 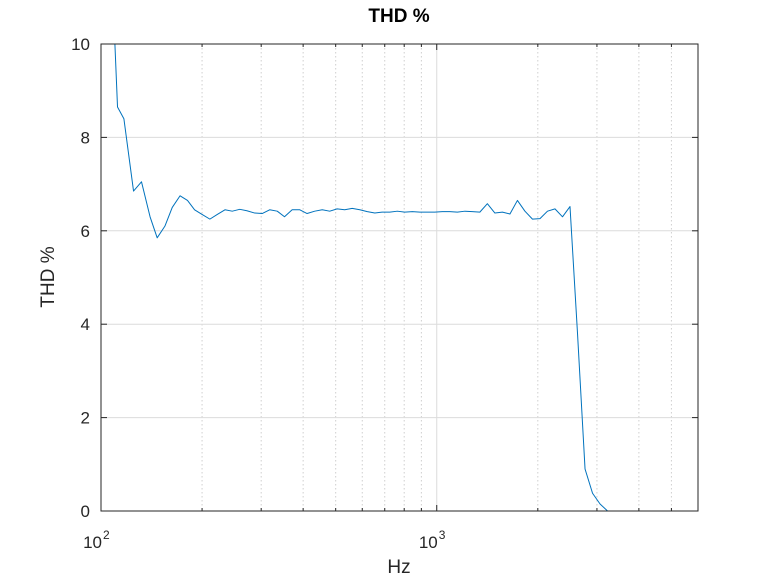 I want to click on x-tick-label: 10 2, so click(x=96, y=540).